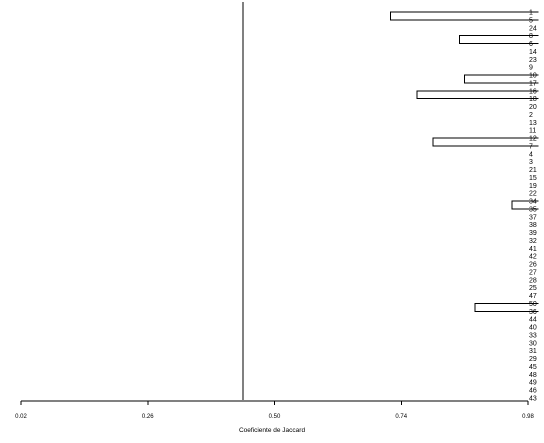  I want to click on x-axis-title: Coeficiente de Jaccard, so click(272, 430).